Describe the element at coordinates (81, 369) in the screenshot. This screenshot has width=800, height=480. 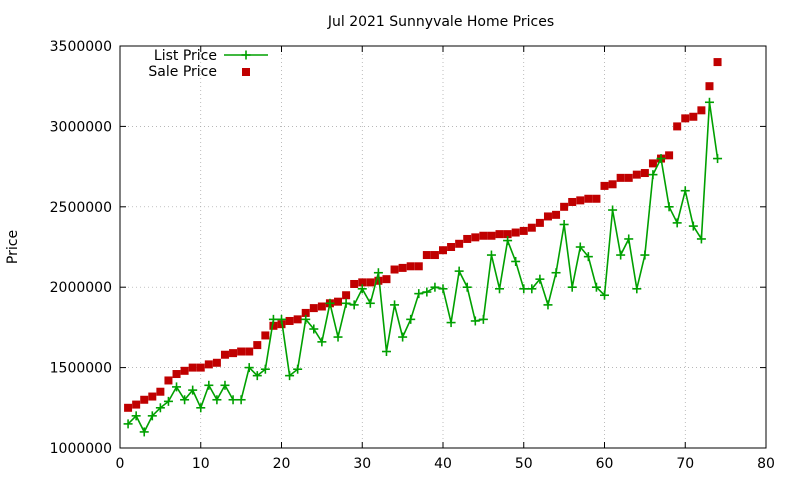
I see `y-tick-label: 1500000` at that location.